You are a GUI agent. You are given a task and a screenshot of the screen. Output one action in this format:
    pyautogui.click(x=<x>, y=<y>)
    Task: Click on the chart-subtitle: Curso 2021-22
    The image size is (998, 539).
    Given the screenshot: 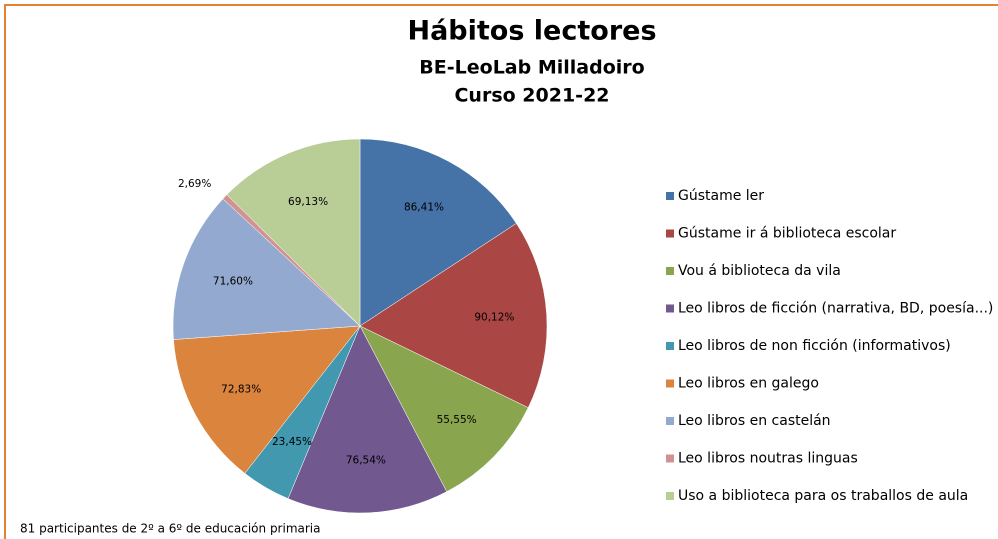 What is the action you would take?
    pyautogui.click(x=531, y=96)
    